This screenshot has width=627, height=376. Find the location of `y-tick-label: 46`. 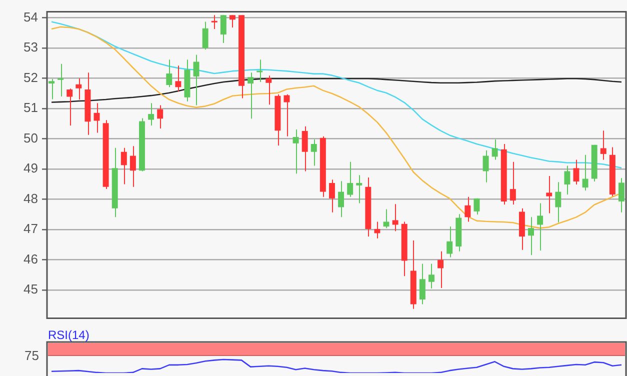

y-tick-label: 46 is located at coordinates (31, 258).